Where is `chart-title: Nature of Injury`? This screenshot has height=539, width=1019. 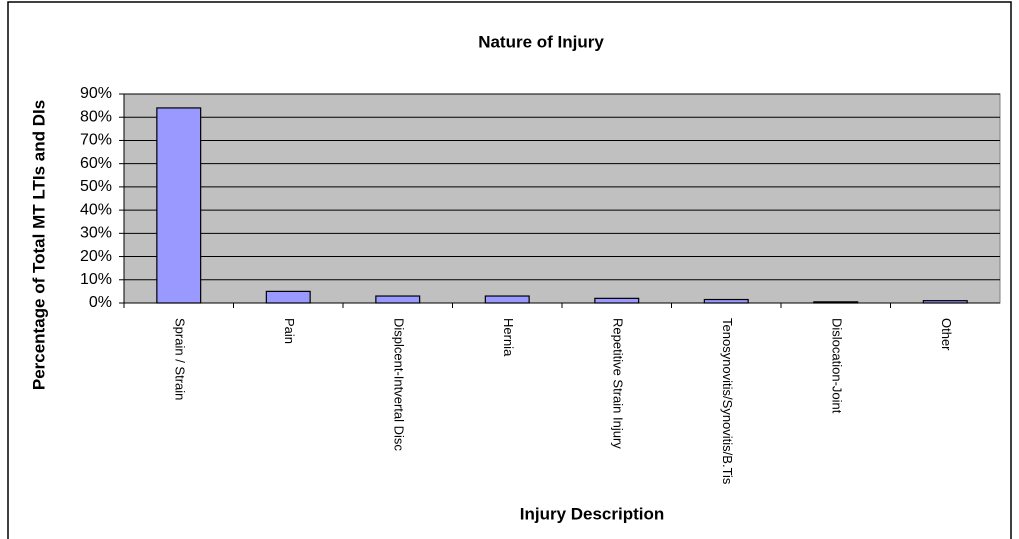 chart-title: Nature of Injury is located at coordinates (541, 41).